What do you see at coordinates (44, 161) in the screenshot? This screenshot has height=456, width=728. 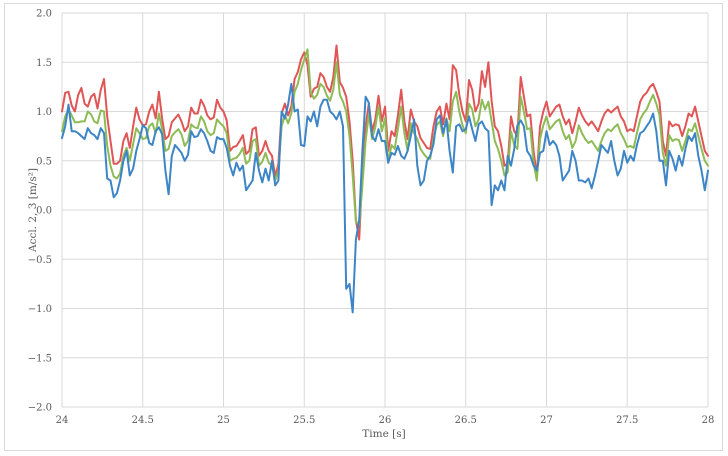 I see `y-tick-label: 0.5` at bounding box center [44, 161].